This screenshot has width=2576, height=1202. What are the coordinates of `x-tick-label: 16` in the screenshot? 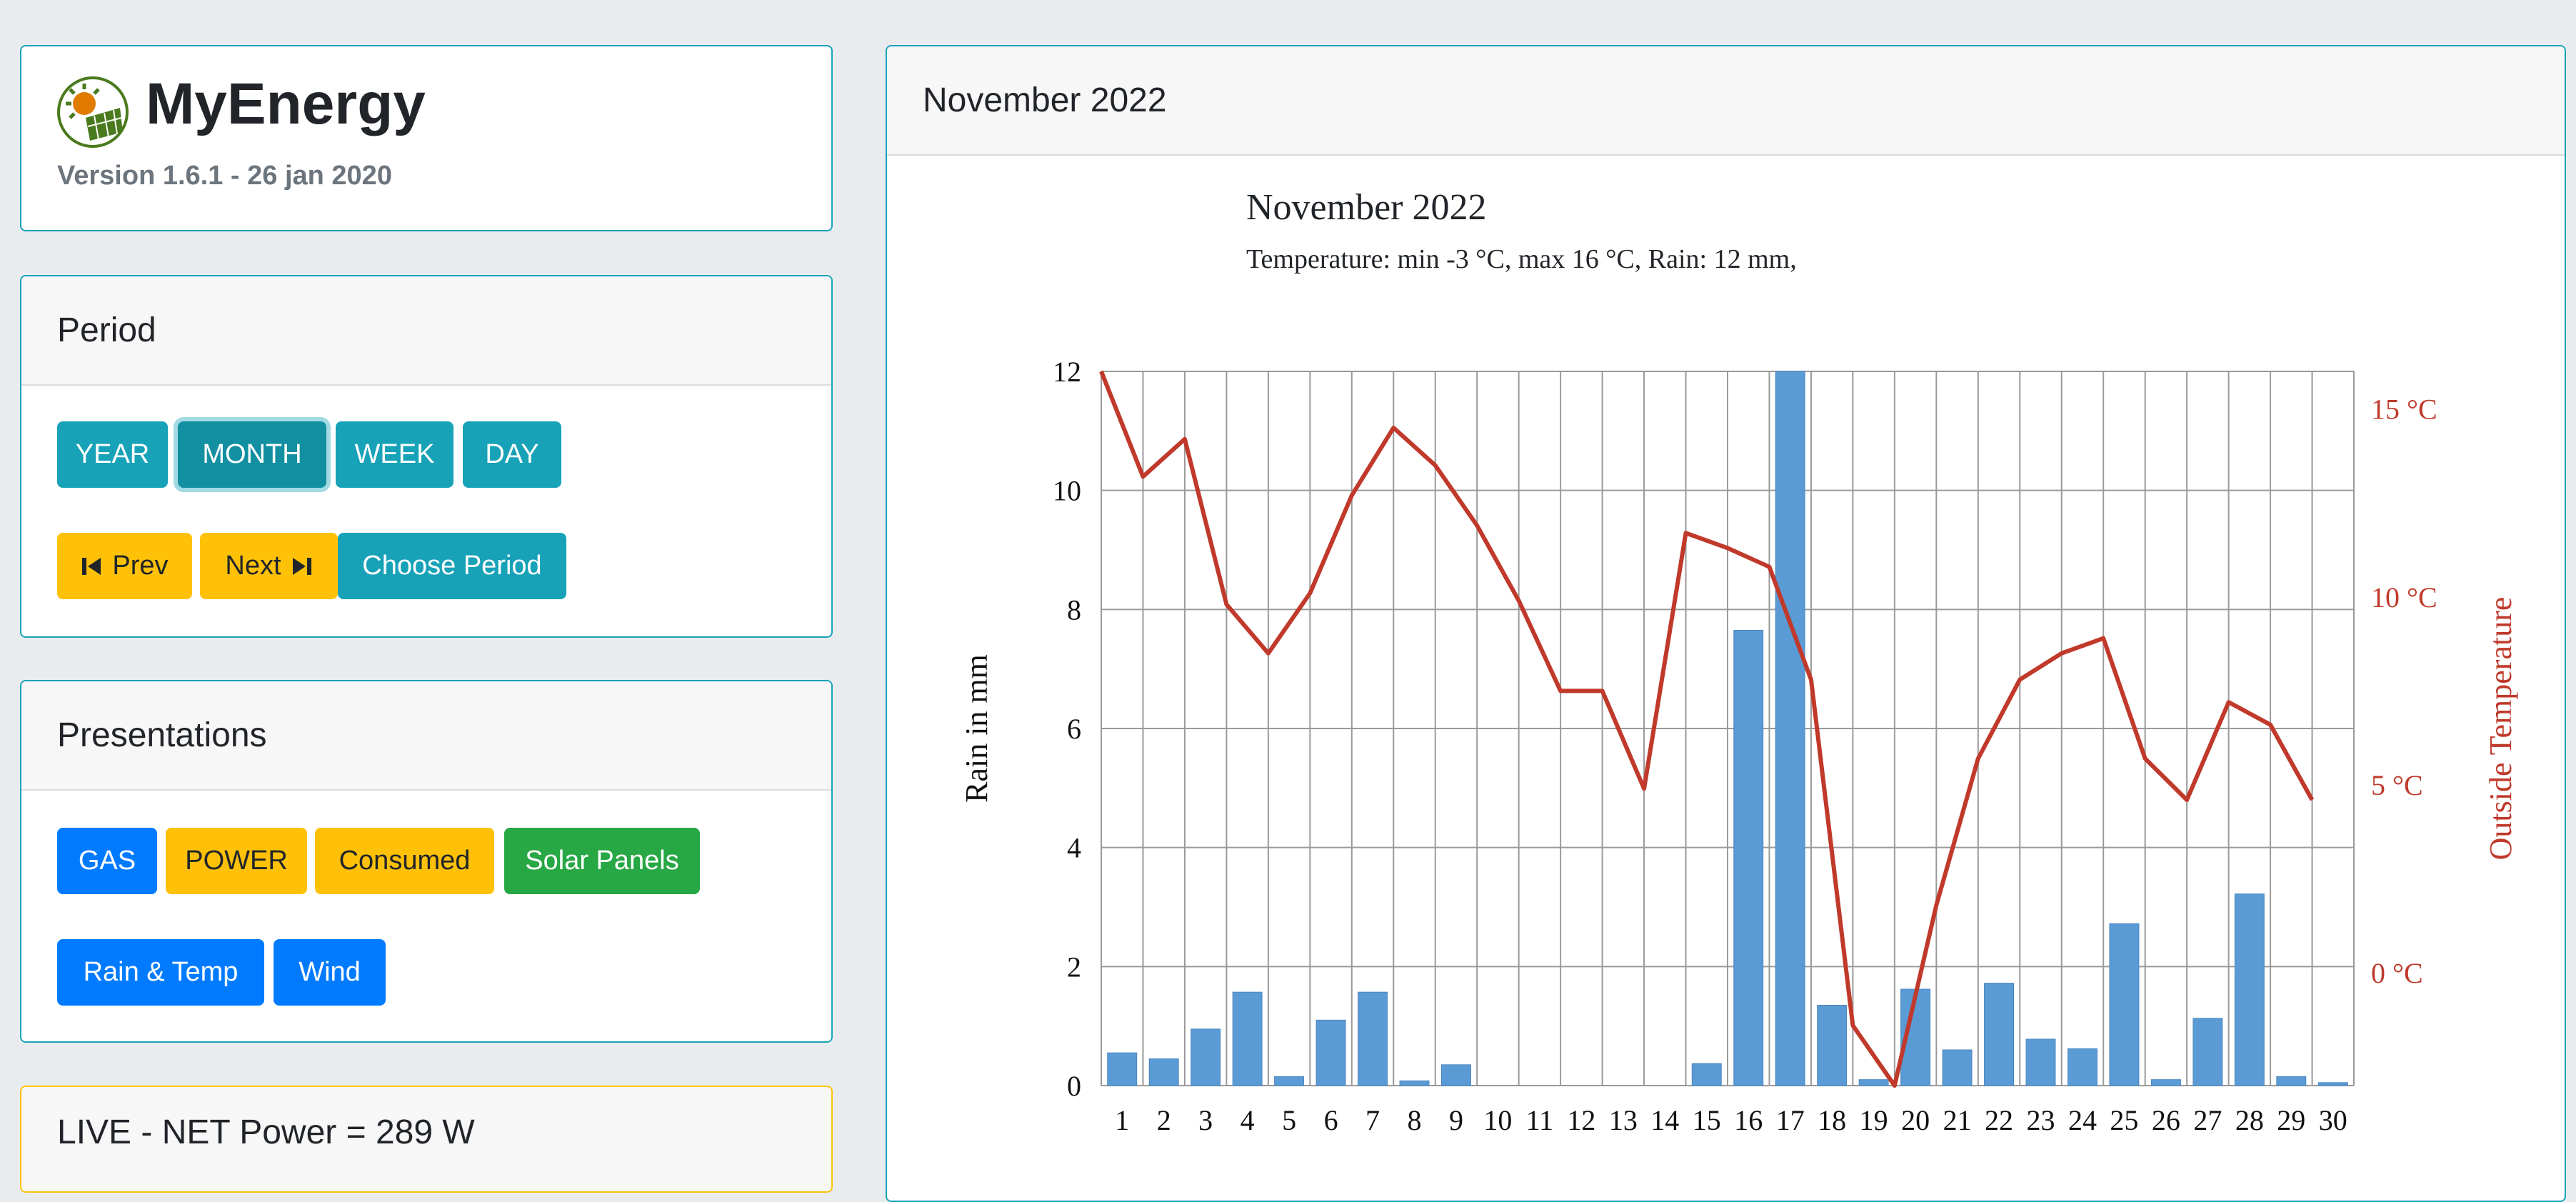 It's located at (1748, 1120).